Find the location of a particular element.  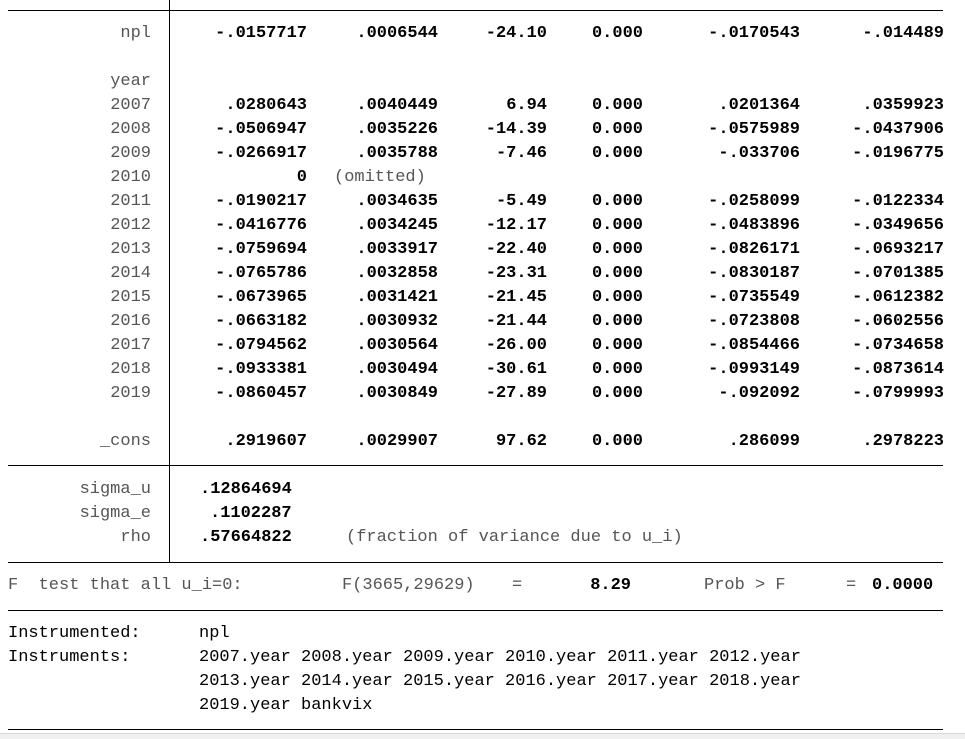

prob-equals: = is located at coordinates (851, 585).